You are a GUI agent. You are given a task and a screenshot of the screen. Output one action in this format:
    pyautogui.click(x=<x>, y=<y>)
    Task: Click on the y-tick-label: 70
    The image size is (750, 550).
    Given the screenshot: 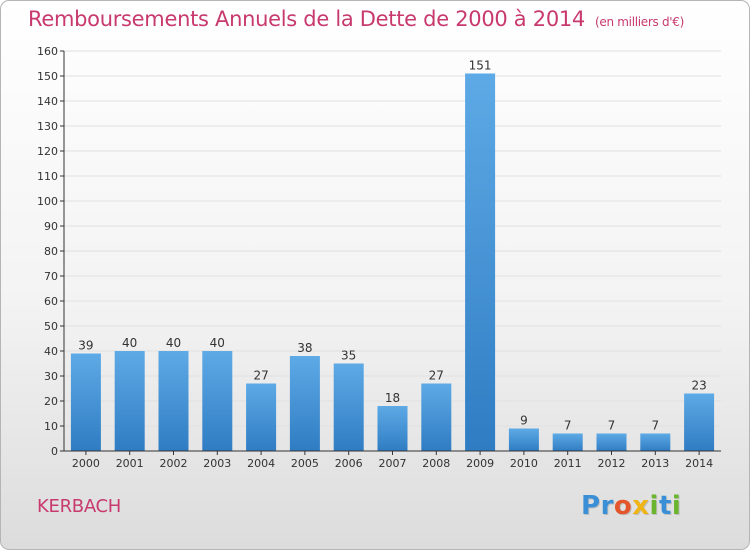 What is the action you would take?
    pyautogui.click(x=51, y=276)
    